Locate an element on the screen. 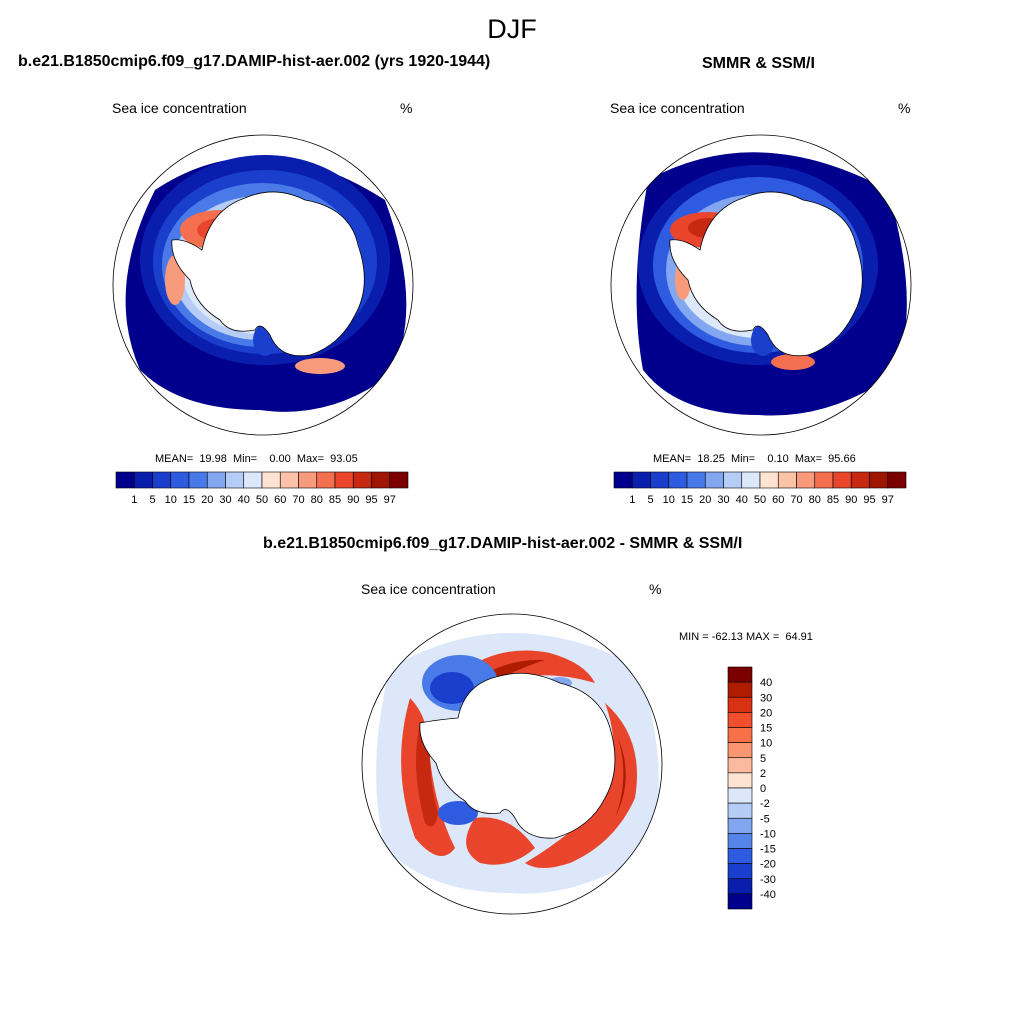  panel-3-colorbar-tick-label: 30 is located at coordinates (766, 698).